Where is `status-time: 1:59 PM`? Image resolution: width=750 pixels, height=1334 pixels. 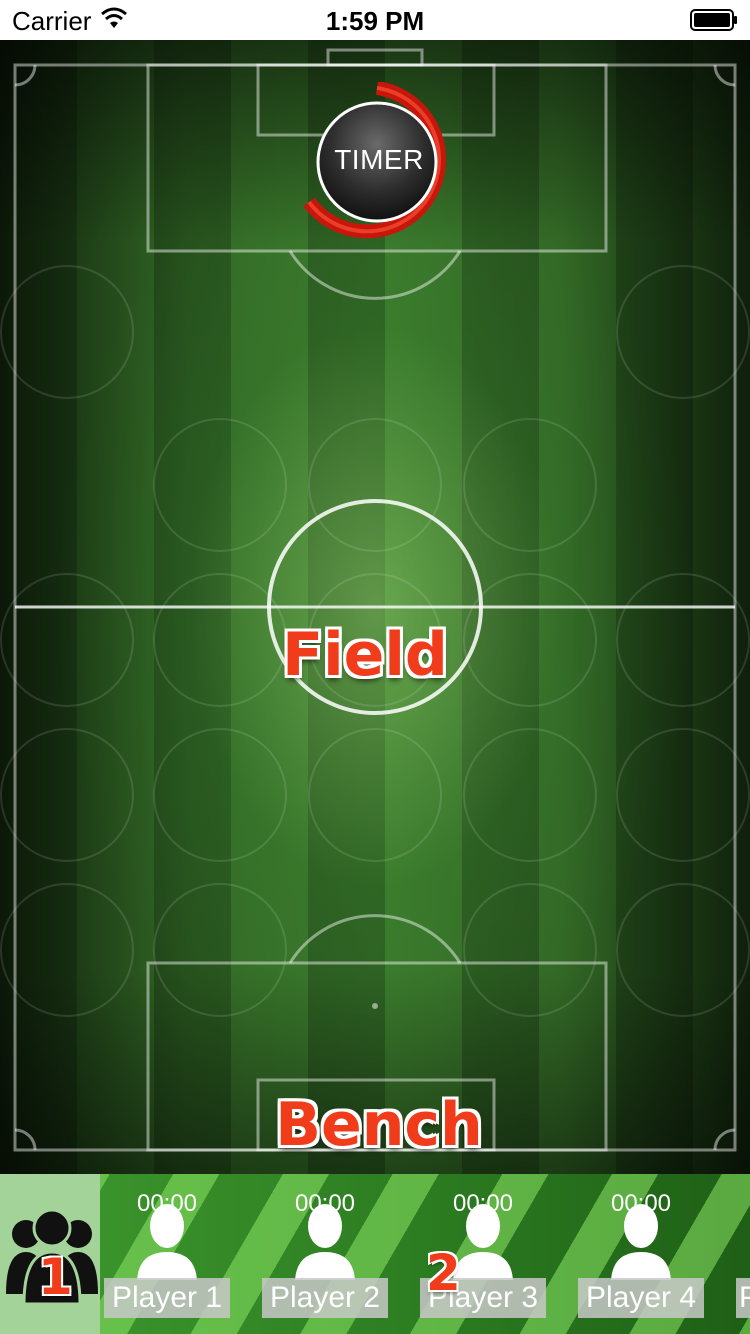 status-time: 1:59 PM is located at coordinates (375, 21).